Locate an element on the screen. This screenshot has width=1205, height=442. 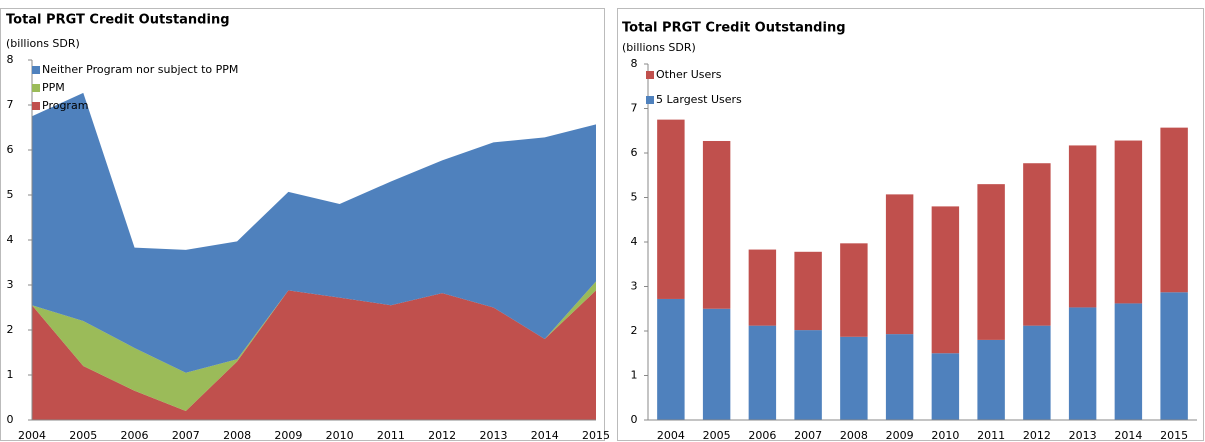
legend-label: Program is located at coordinates (65, 105).